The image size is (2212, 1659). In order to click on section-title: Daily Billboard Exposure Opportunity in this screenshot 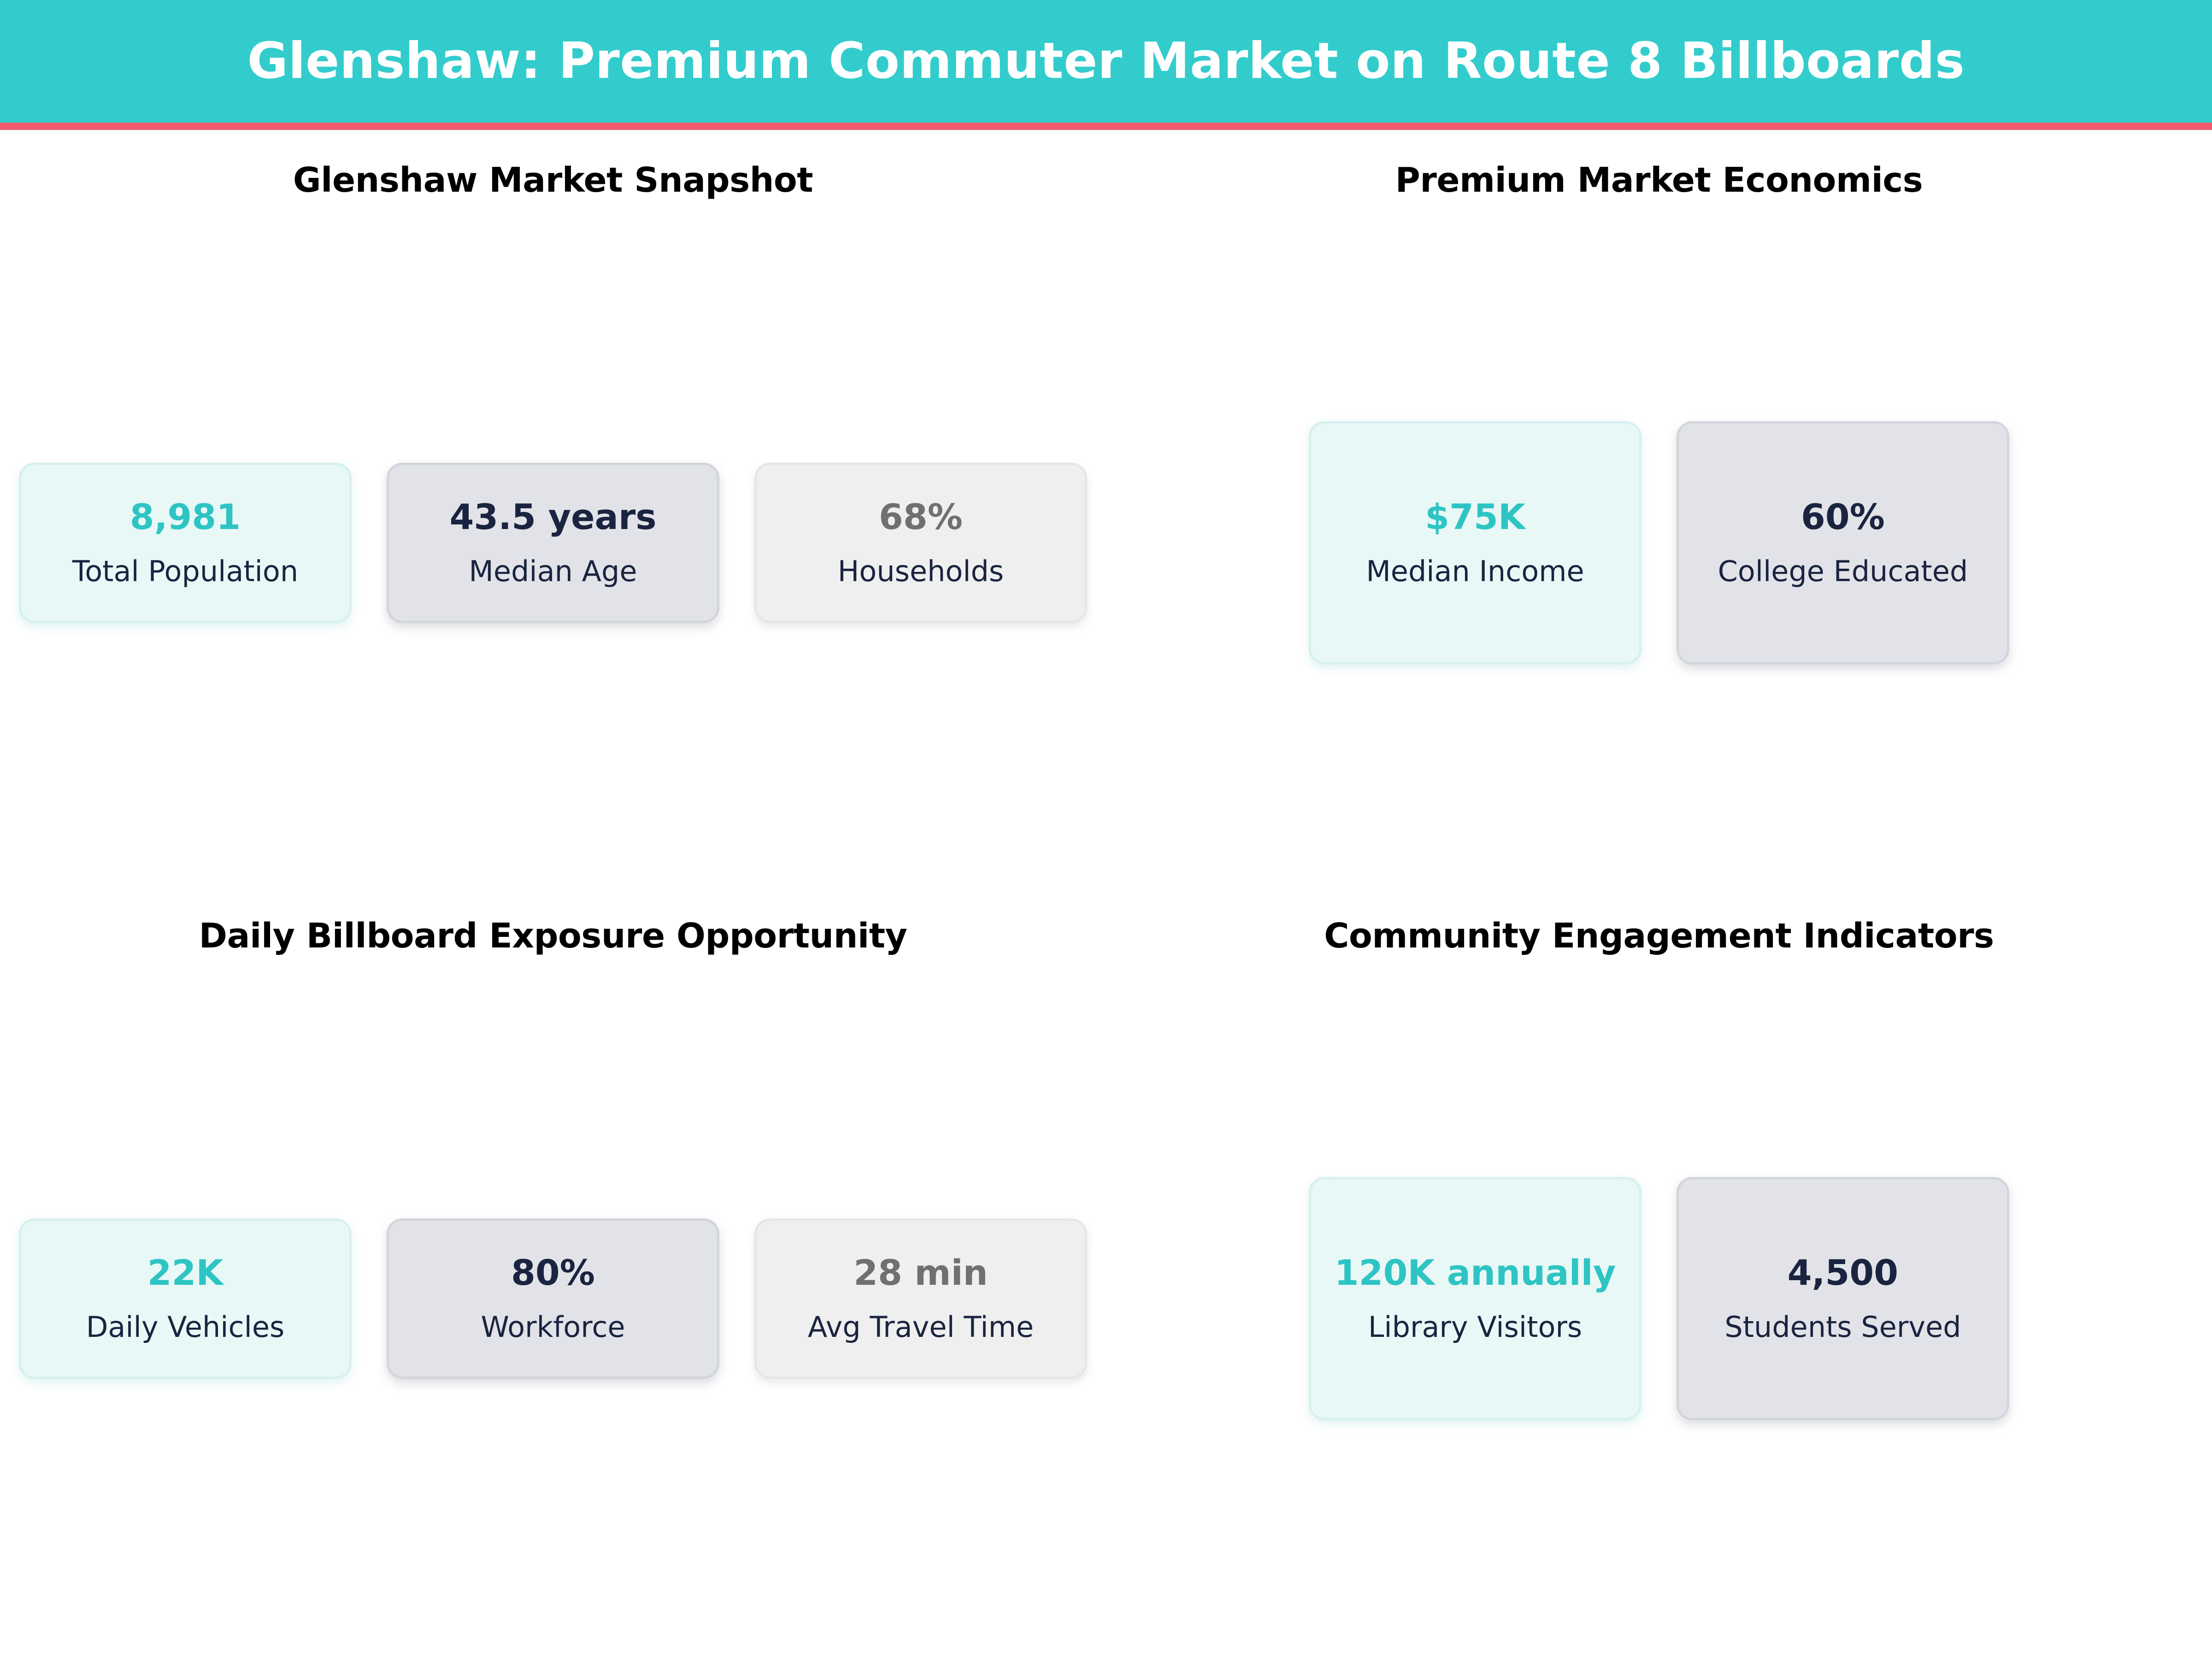, I will do `click(553, 936)`.